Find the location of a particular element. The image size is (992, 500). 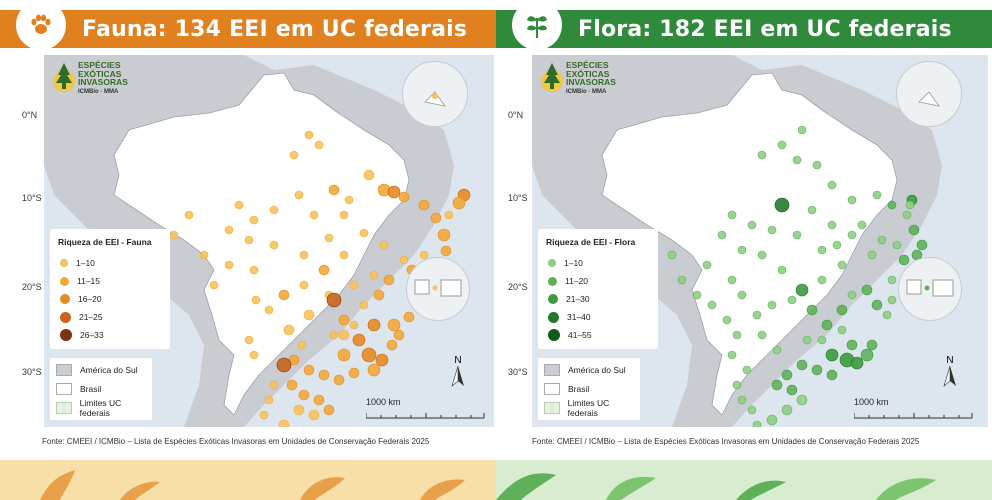

flora-banner: Flora: 182 EEI em UC federais is located at coordinates (744, 25).